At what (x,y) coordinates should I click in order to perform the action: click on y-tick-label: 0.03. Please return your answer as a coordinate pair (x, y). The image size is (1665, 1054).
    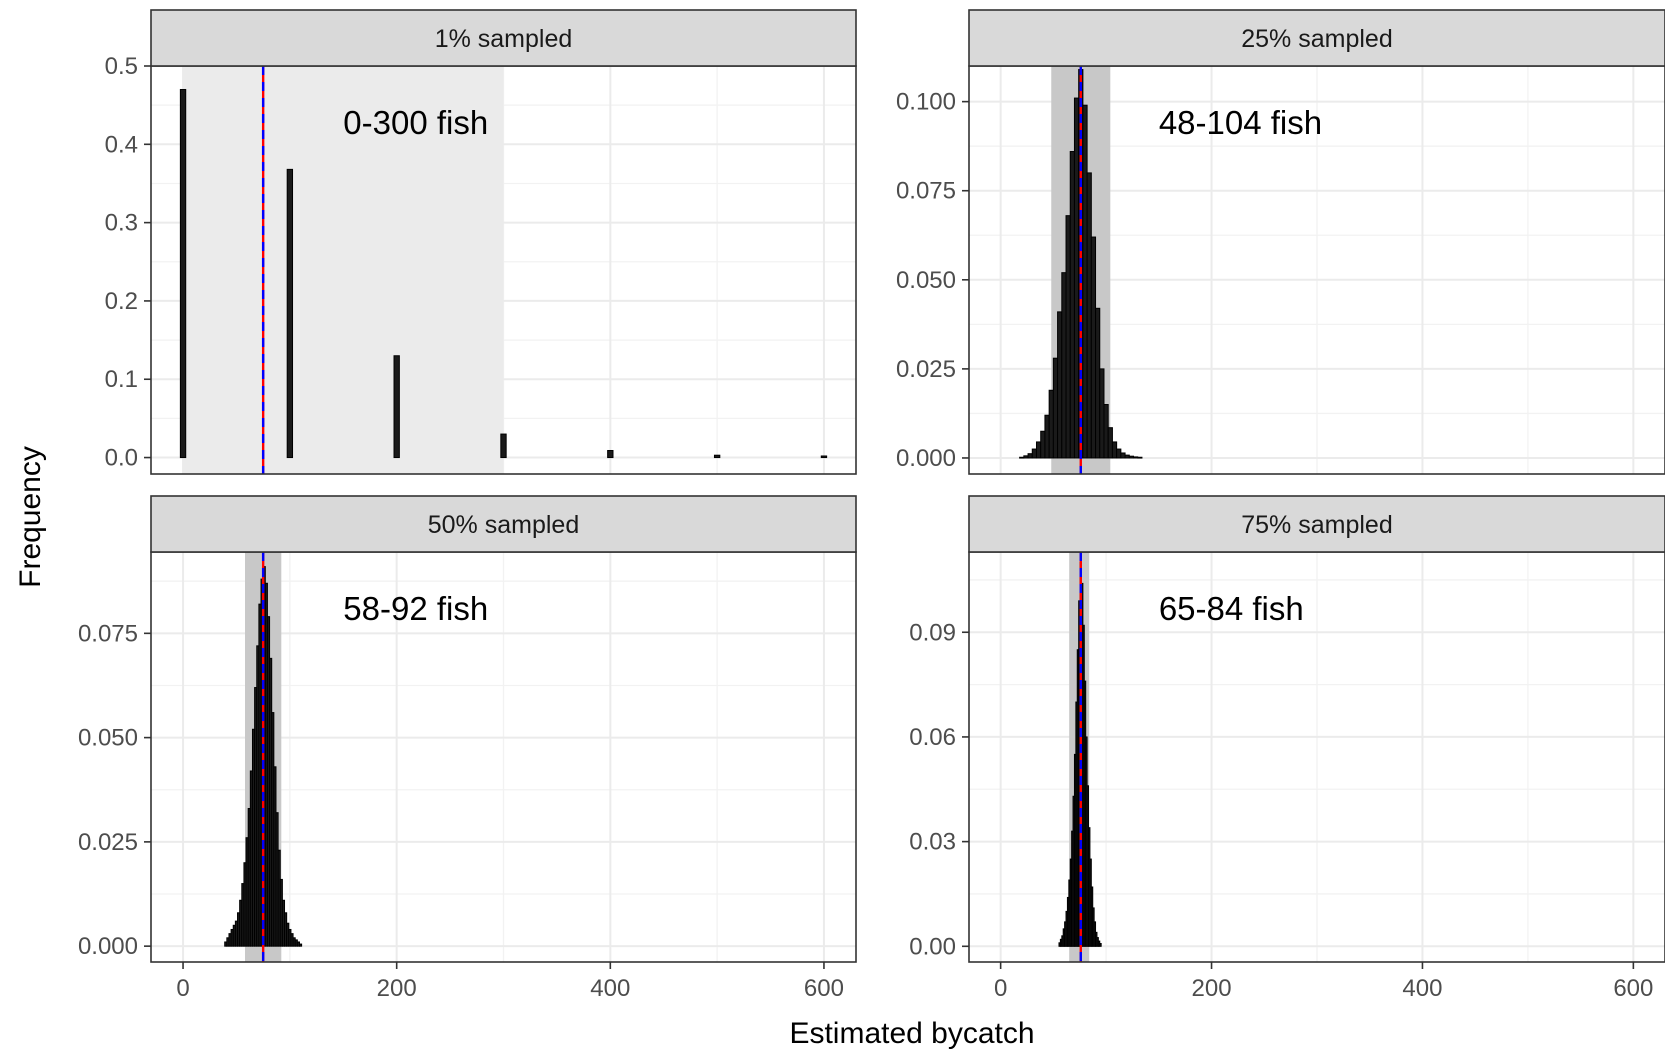
    Looking at the image, I should click on (932, 842).